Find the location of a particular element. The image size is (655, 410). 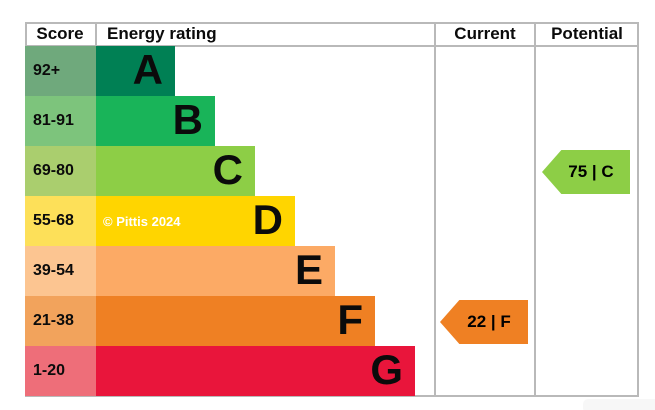

band-row-d: 55-68 D is located at coordinates (220, 221).